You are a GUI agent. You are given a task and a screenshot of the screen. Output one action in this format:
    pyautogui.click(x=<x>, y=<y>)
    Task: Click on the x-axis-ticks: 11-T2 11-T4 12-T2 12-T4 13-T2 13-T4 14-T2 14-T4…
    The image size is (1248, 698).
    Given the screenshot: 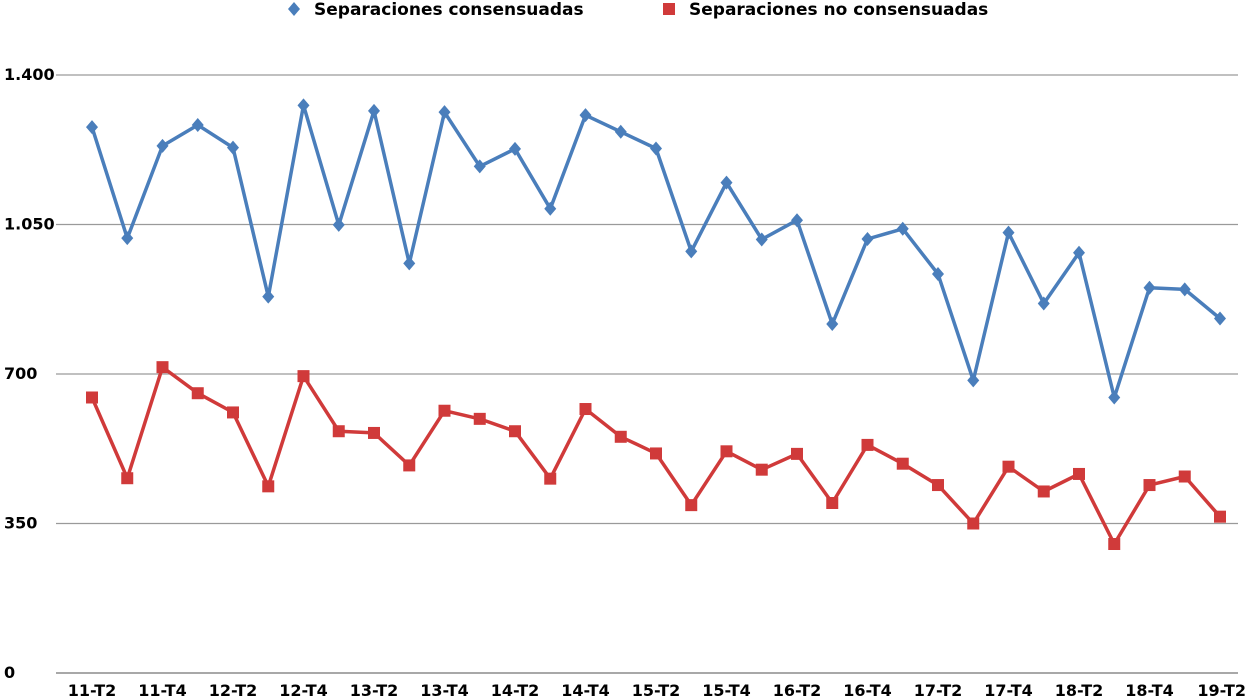 What is the action you would take?
    pyautogui.click(x=657, y=689)
    